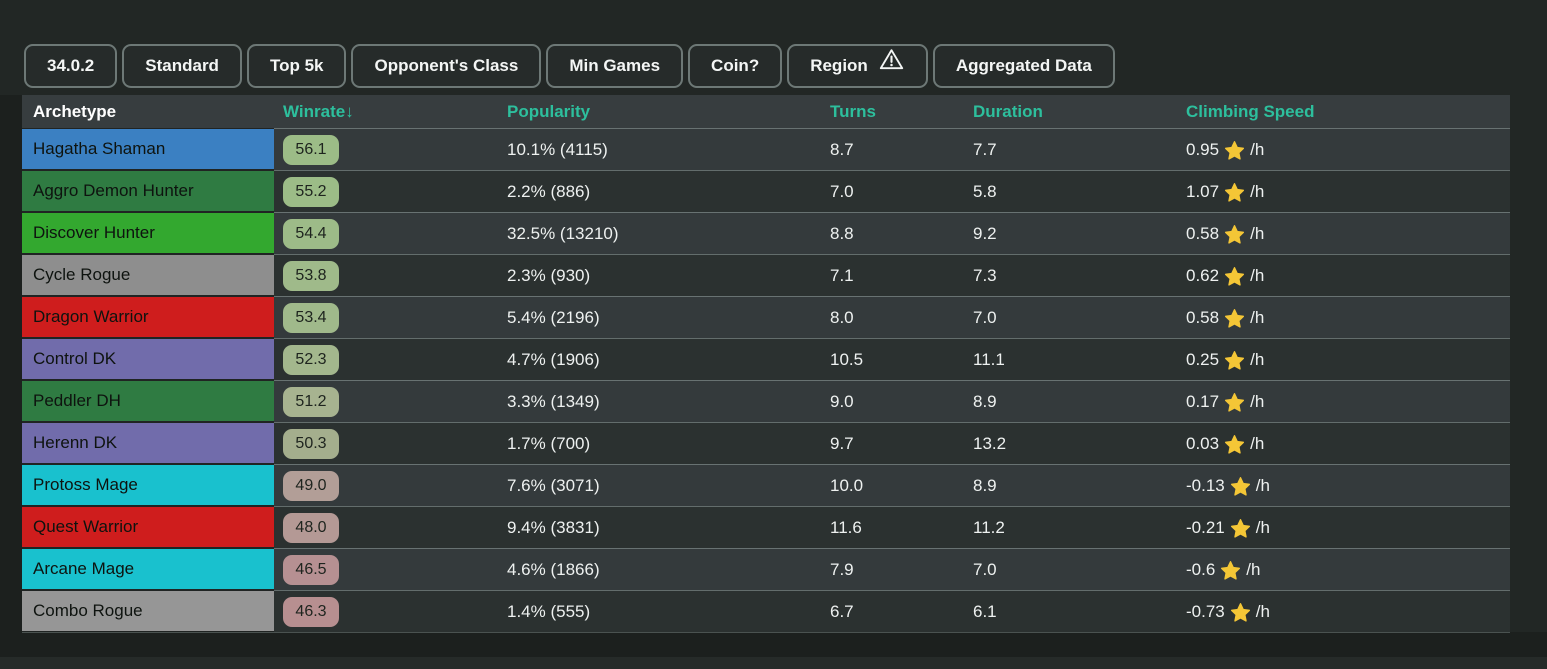  Describe the element at coordinates (842, 191) in the screenshot. I see `turns-cell: 7.0` at that location.